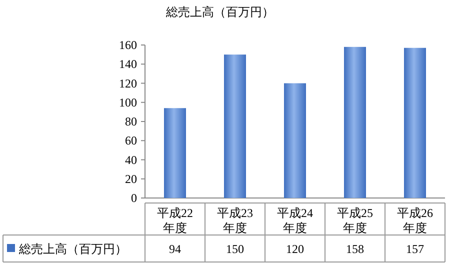 The height and width of the screenshot is (266, 454). I want to click on x-tick-label: 平成22 年度, so click(175, 220).